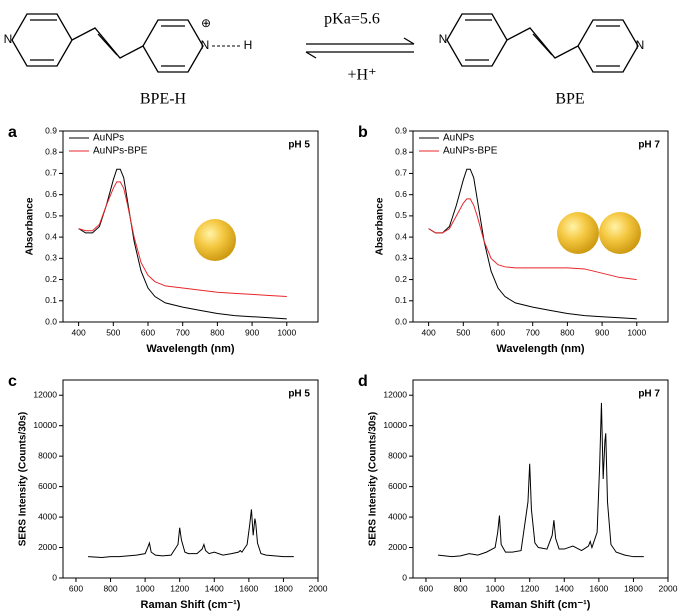 The image size is (685, 616). I want to click on molecule-label: BPE-H, so click(163, 99).